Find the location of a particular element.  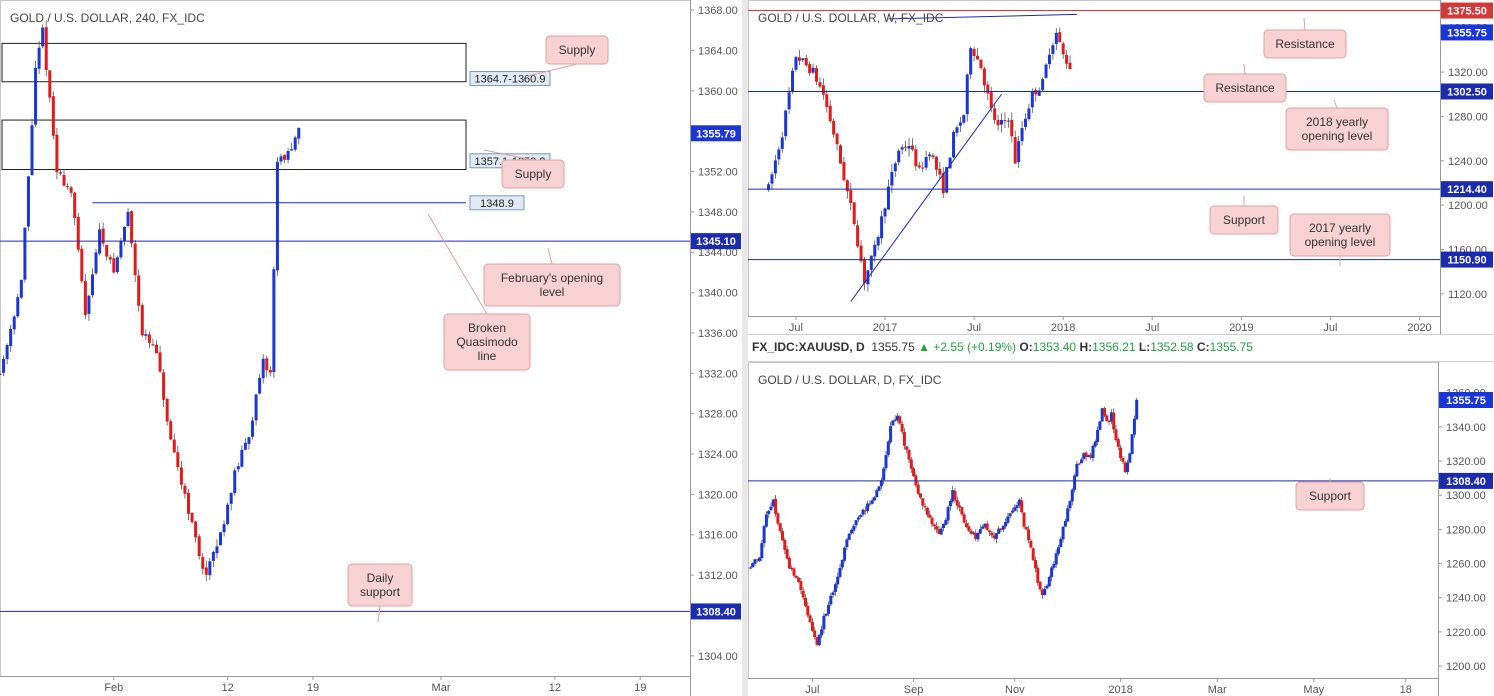

time-tick-label: Mar is located at coordinates (441, 688).